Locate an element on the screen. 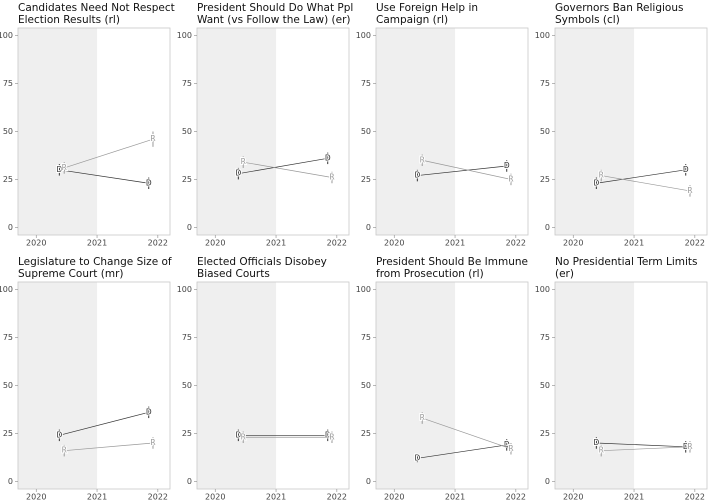 This screenshot has height=501, width=714. panel-title: No Presidential Term Limits (er) is located at coordinates (626, 268).